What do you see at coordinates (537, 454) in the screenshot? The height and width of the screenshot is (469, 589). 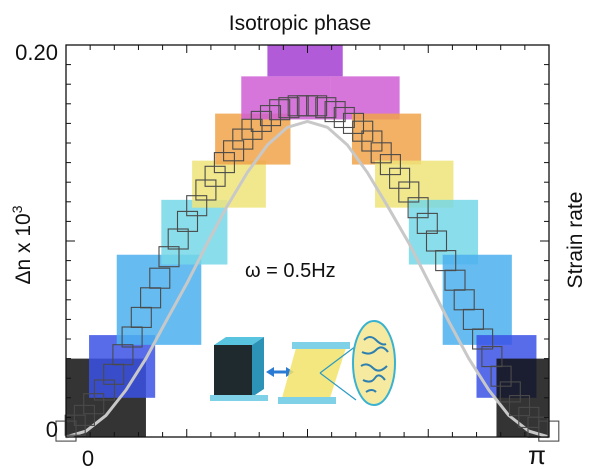 I see `x-tick-label-pi: π` at bounding box center [537, 454].